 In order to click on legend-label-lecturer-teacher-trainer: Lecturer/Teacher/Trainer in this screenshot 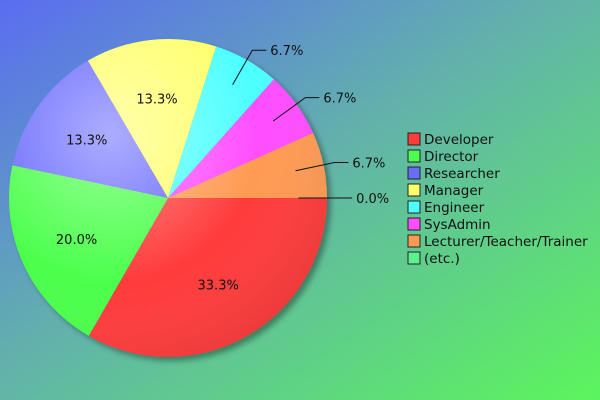, I will do `click(506, 242)`.